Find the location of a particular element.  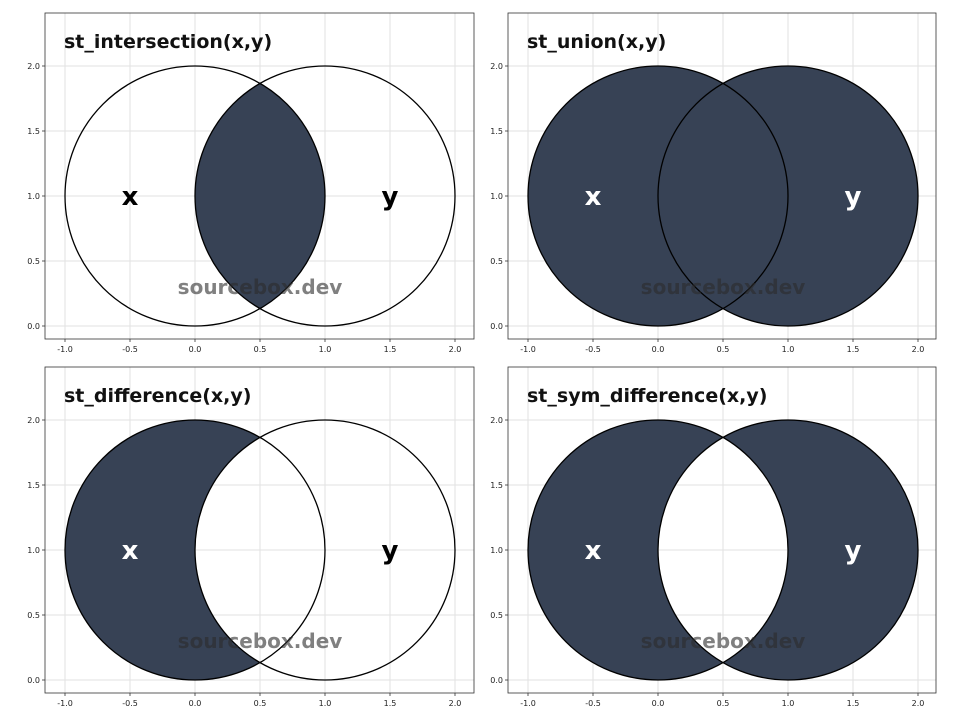

panel-title: st_sym_difference(x,y) is located at coordinates (647, 396).